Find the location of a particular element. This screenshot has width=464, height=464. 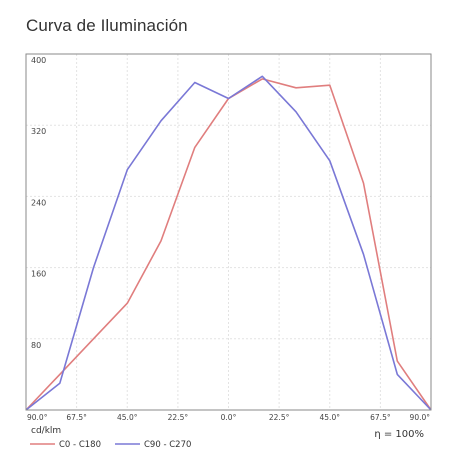

legend-label-c90-c270: C90 - C270 is located at coordinates (167, 445).